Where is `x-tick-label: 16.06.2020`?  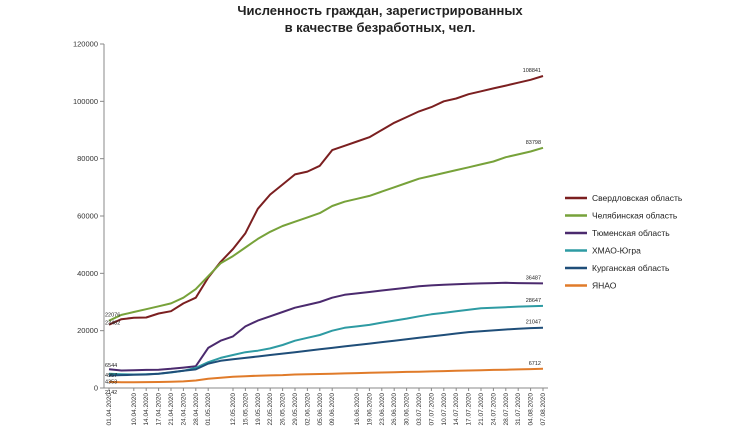 x-tick-label: 16.06.2020 is located at coordinates (357, 409).